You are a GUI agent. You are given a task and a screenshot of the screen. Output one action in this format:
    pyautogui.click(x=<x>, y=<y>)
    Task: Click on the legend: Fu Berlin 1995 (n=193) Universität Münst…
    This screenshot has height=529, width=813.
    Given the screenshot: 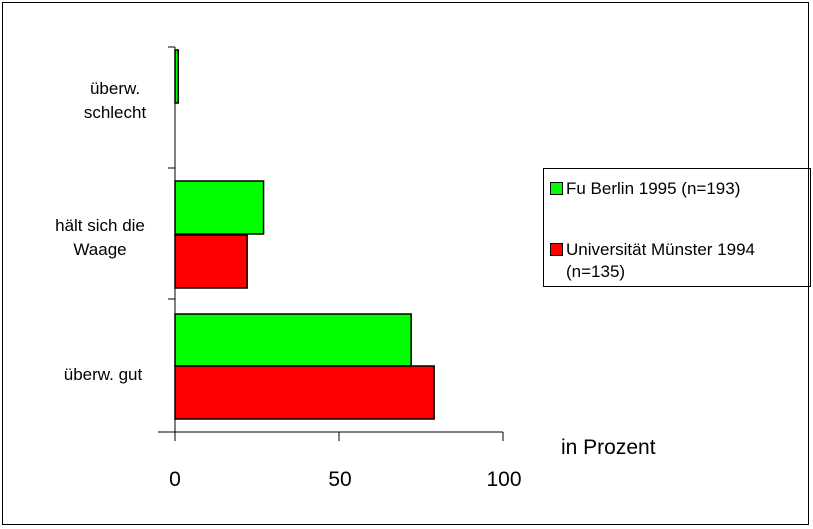 What is the action you would take?
    pyautogui.click(x=677, y=227)
    